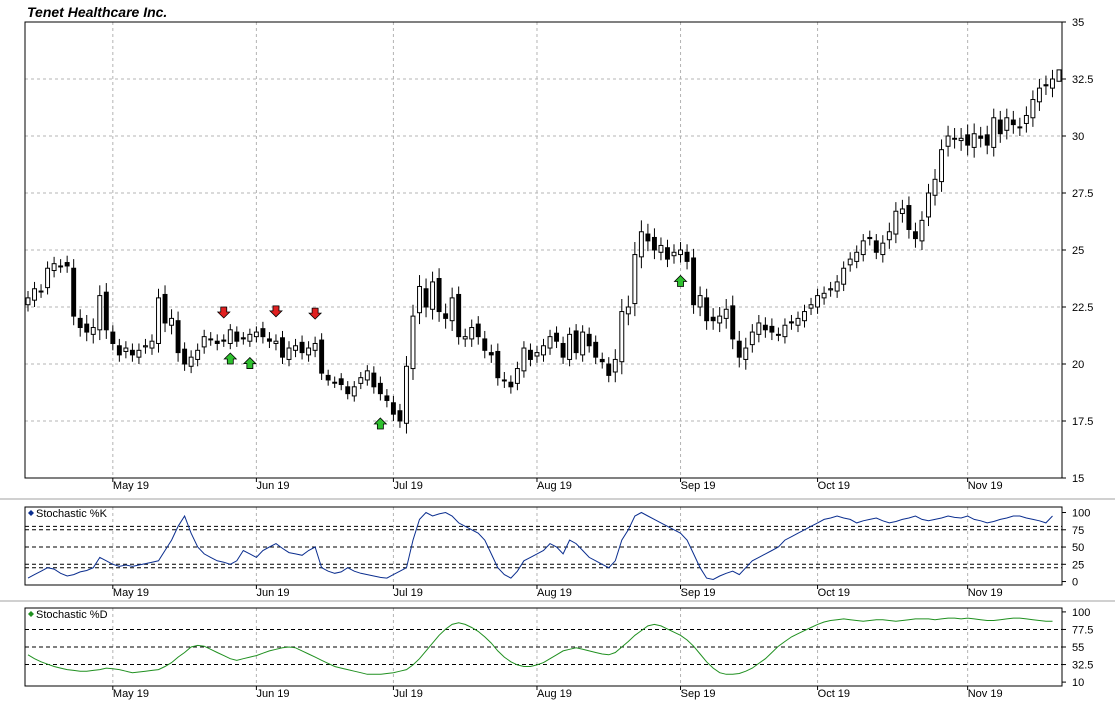  I want to click on stoch-k-xtick-label: Jun 19, so click(272, 593).